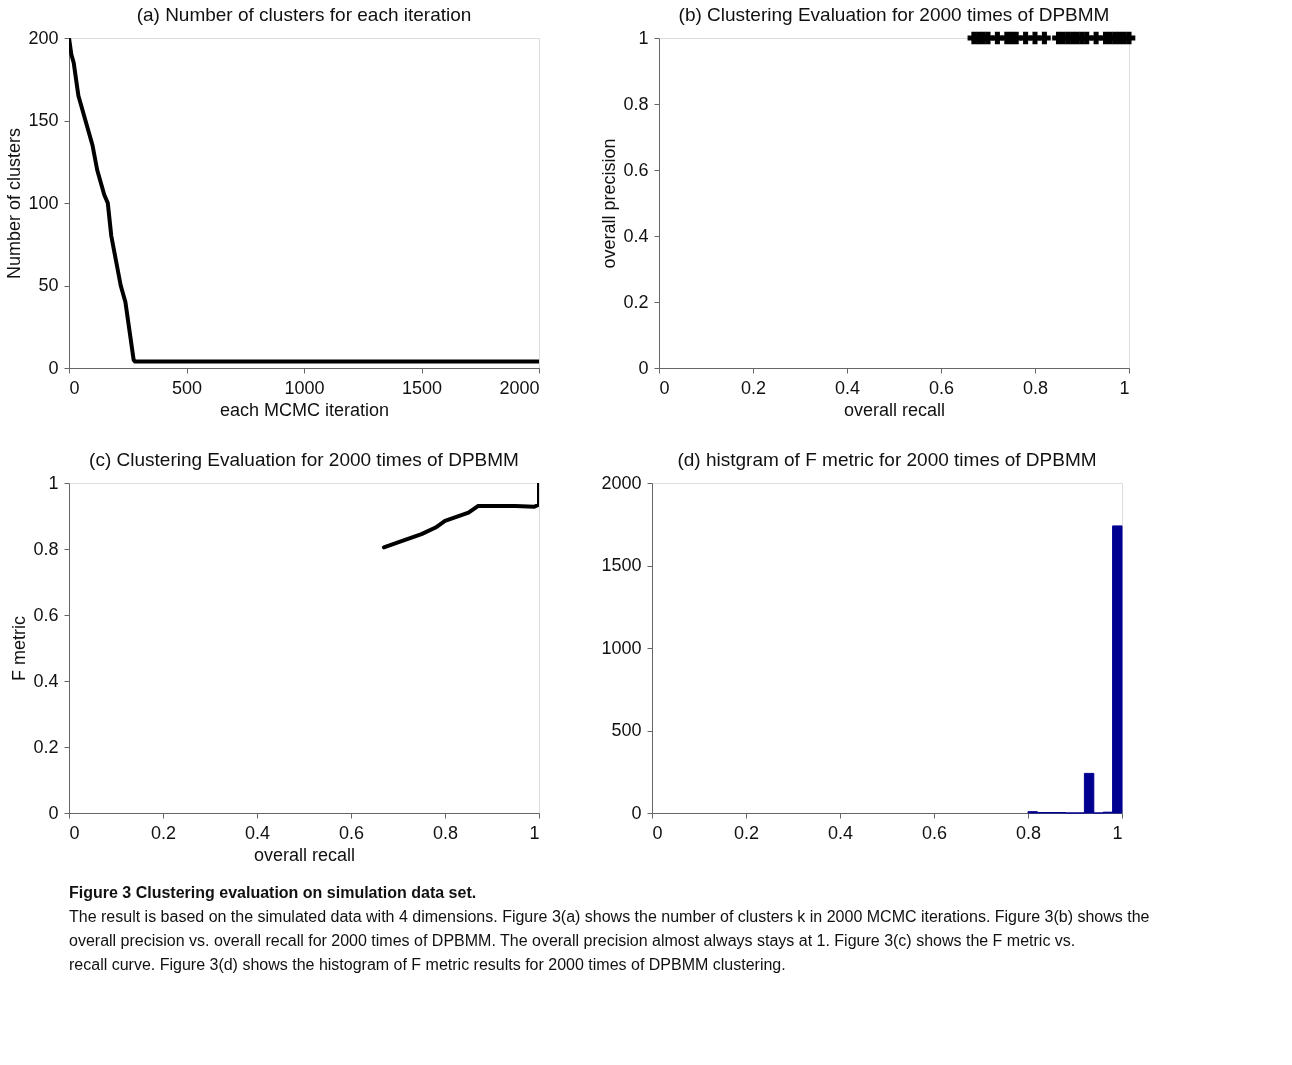  I want to click on y-axis-title: Number of clusters, so click(14, 203).